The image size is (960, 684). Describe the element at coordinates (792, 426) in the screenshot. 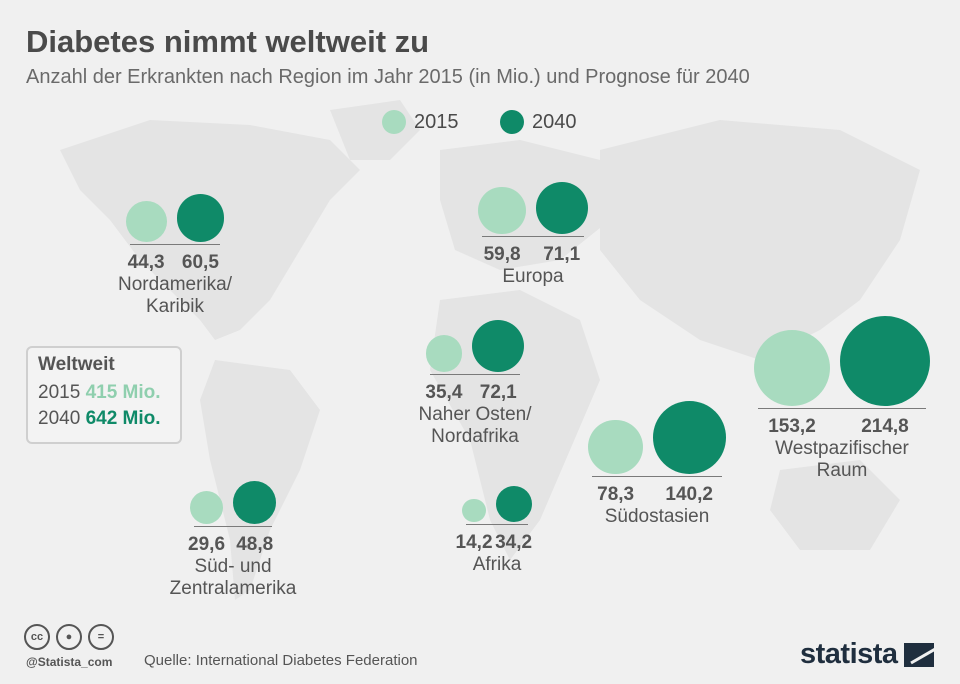

I see `data-label-2015: 153,2` at that location.